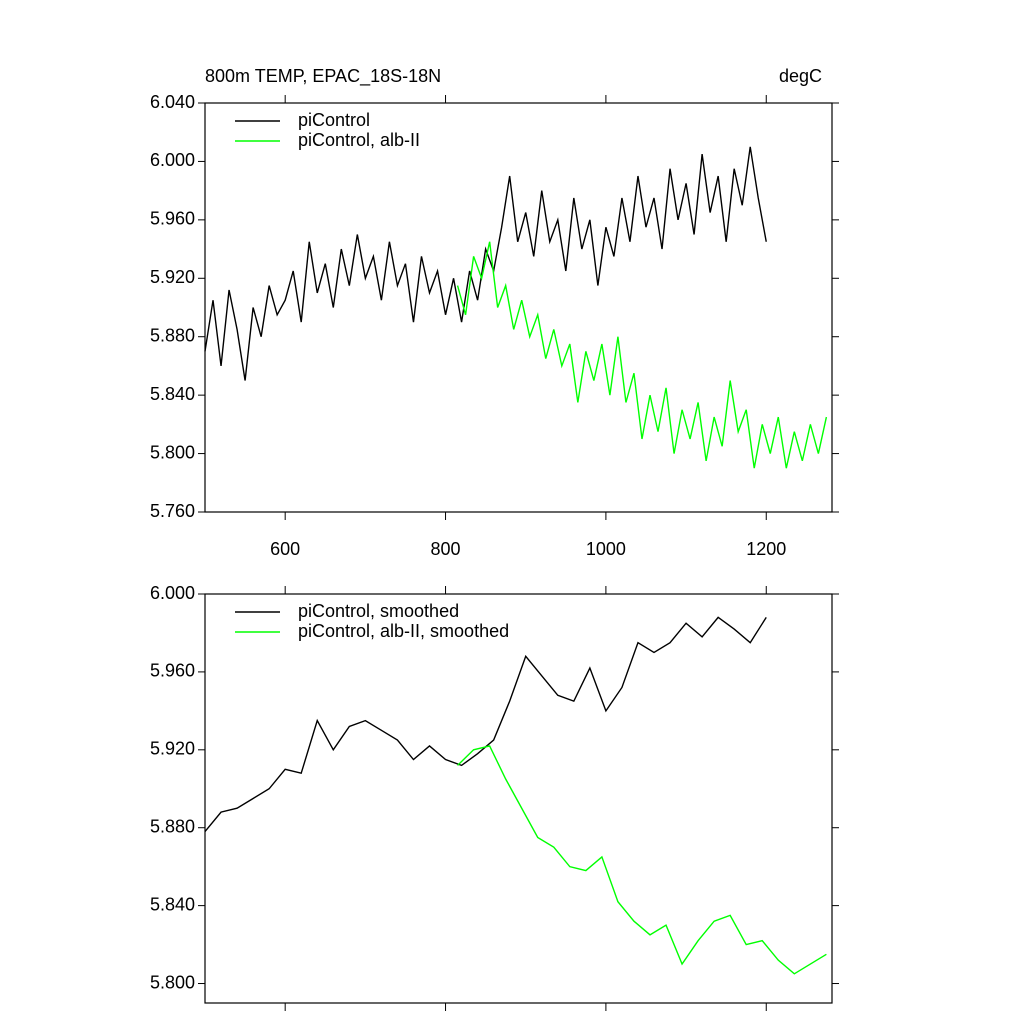 Image resolution: width=1024 pixels, height=1024 pixels. What do you see at coordinates (446, 549) in the screenshot?
I see `x-tick-label: 800` at bounding box center [446, 549].